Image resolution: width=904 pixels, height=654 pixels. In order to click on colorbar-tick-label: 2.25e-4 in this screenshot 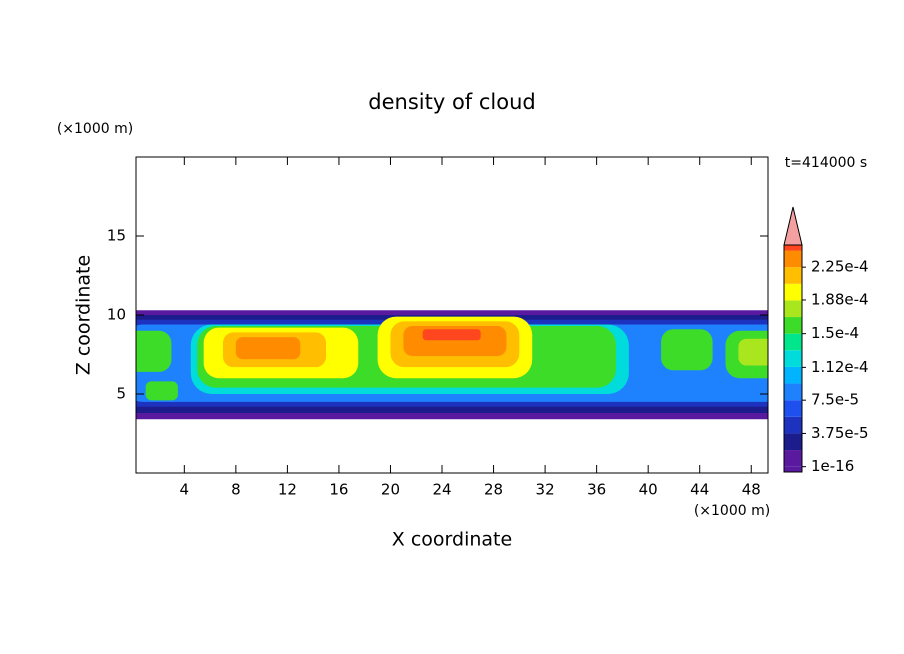, I will do `click(840, 267)`.